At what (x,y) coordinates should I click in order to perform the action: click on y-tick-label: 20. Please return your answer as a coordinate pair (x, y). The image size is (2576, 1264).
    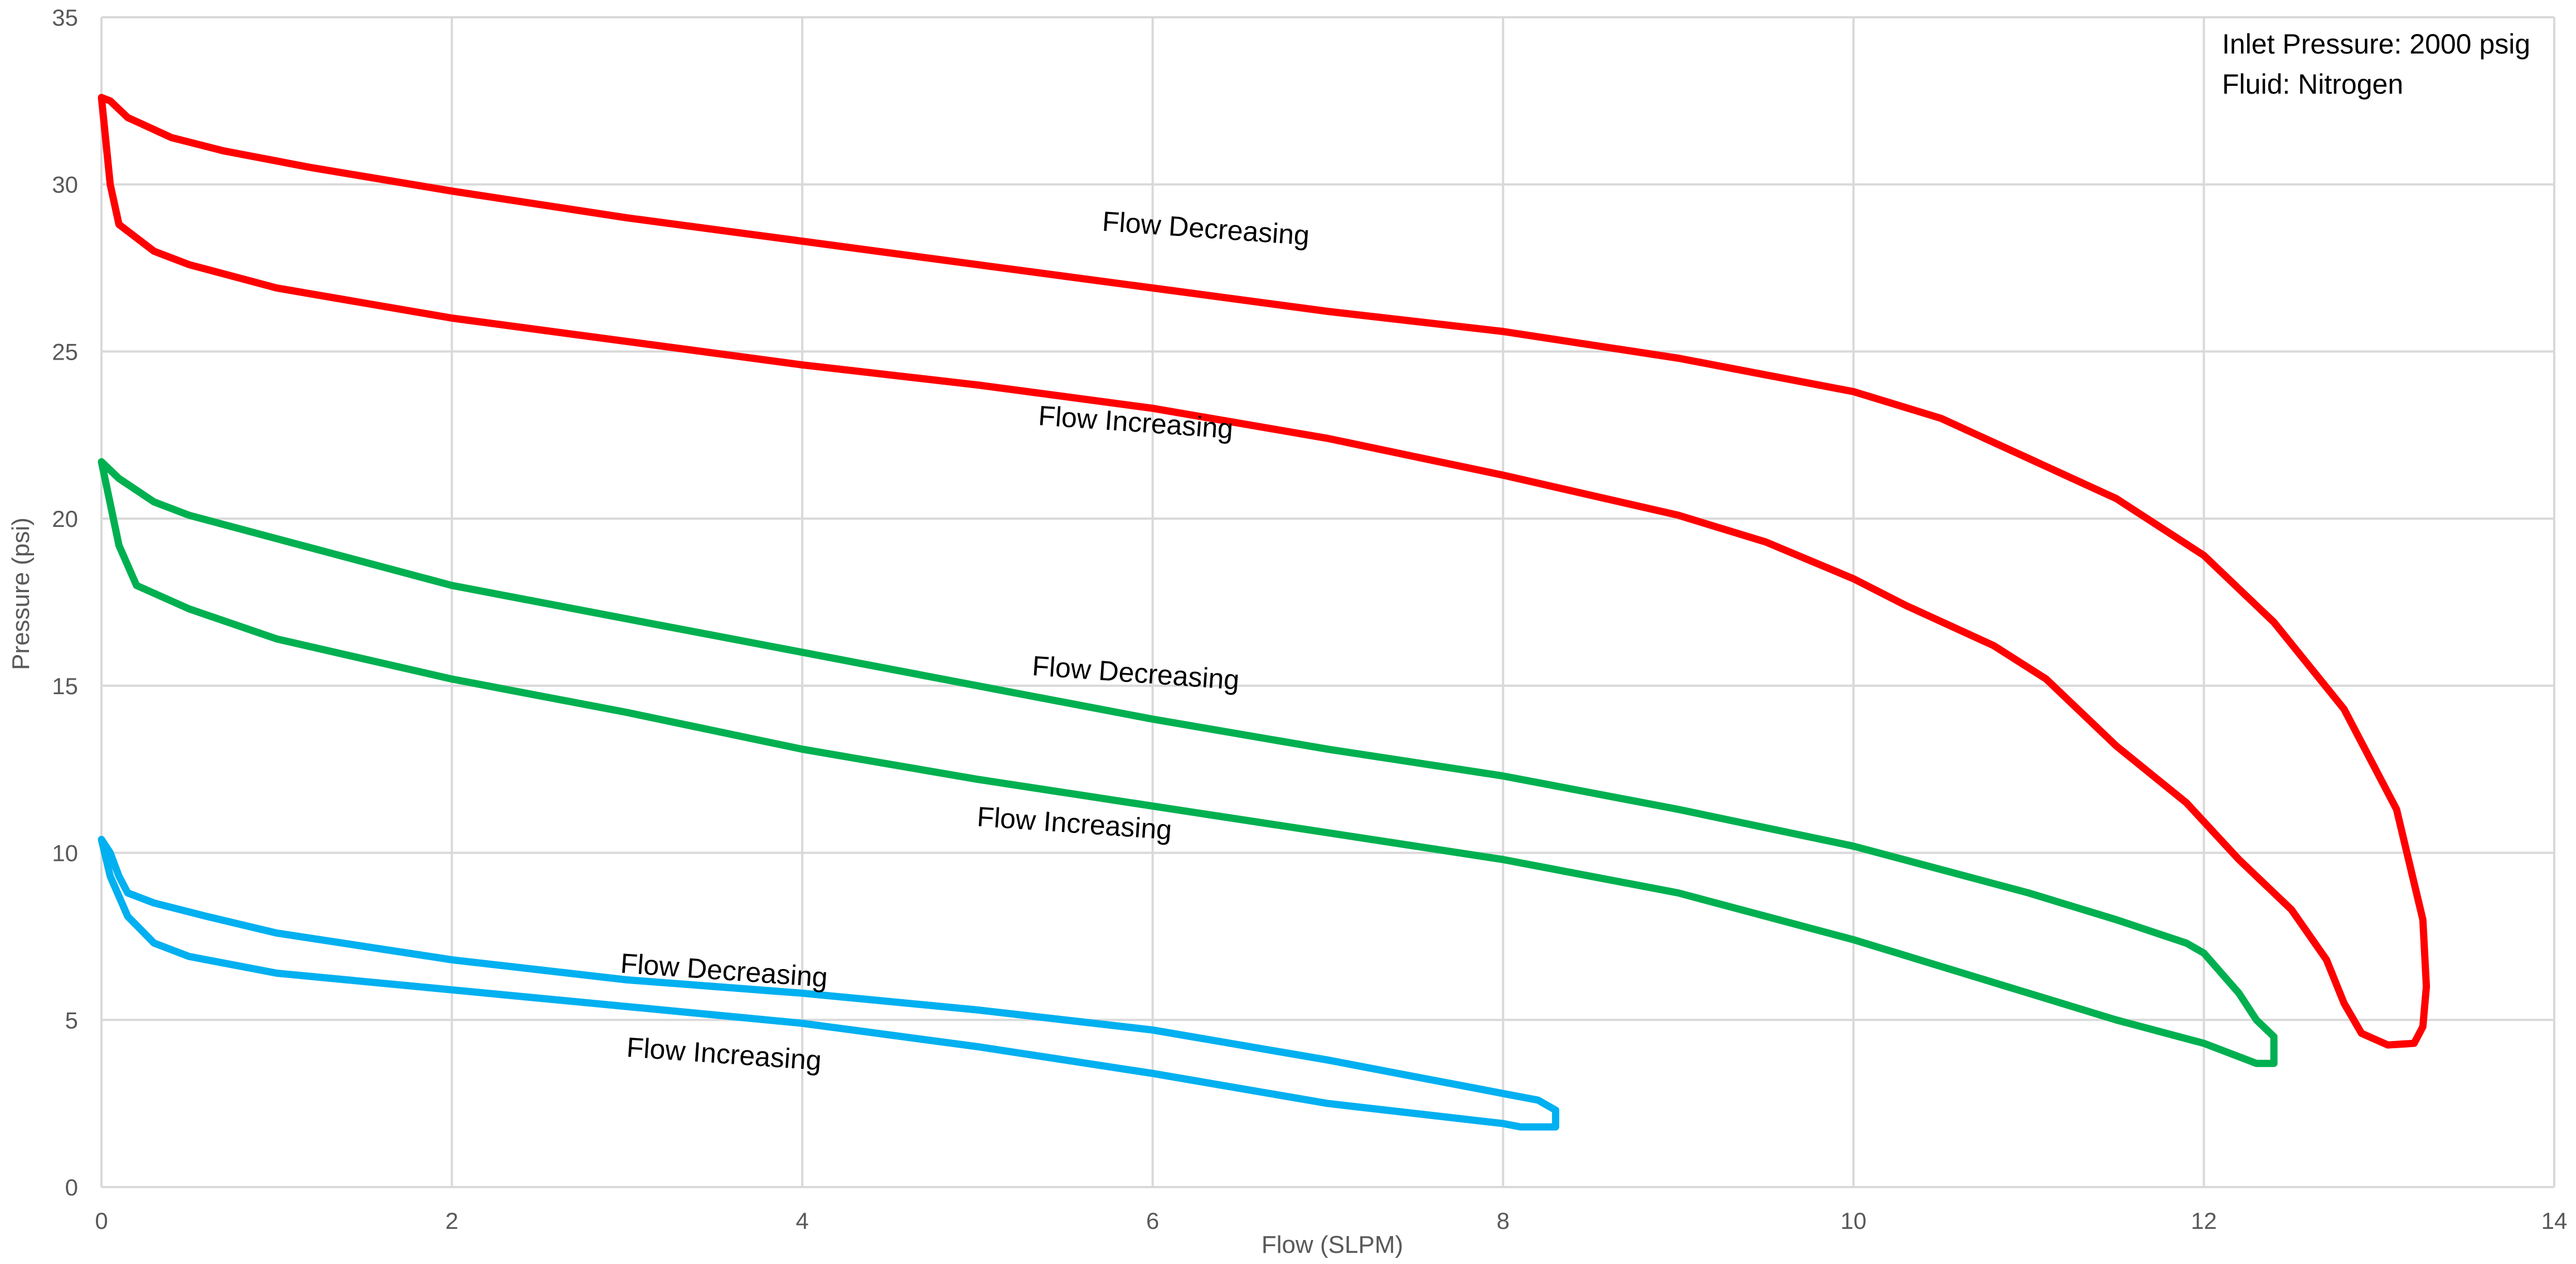
    Looking at the image, I should click on (65, 519).